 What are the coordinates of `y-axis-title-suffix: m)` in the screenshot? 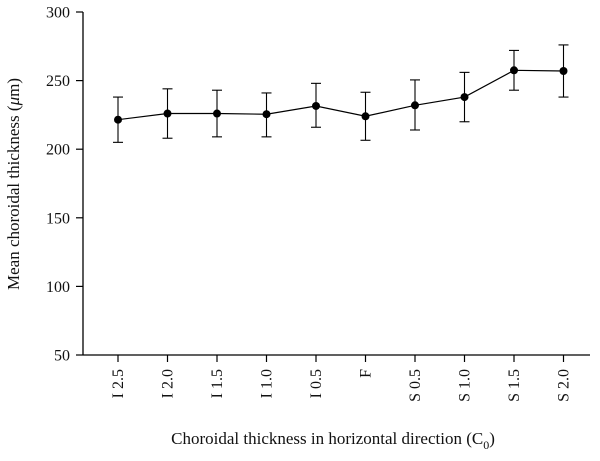 It's located at (13, 87).